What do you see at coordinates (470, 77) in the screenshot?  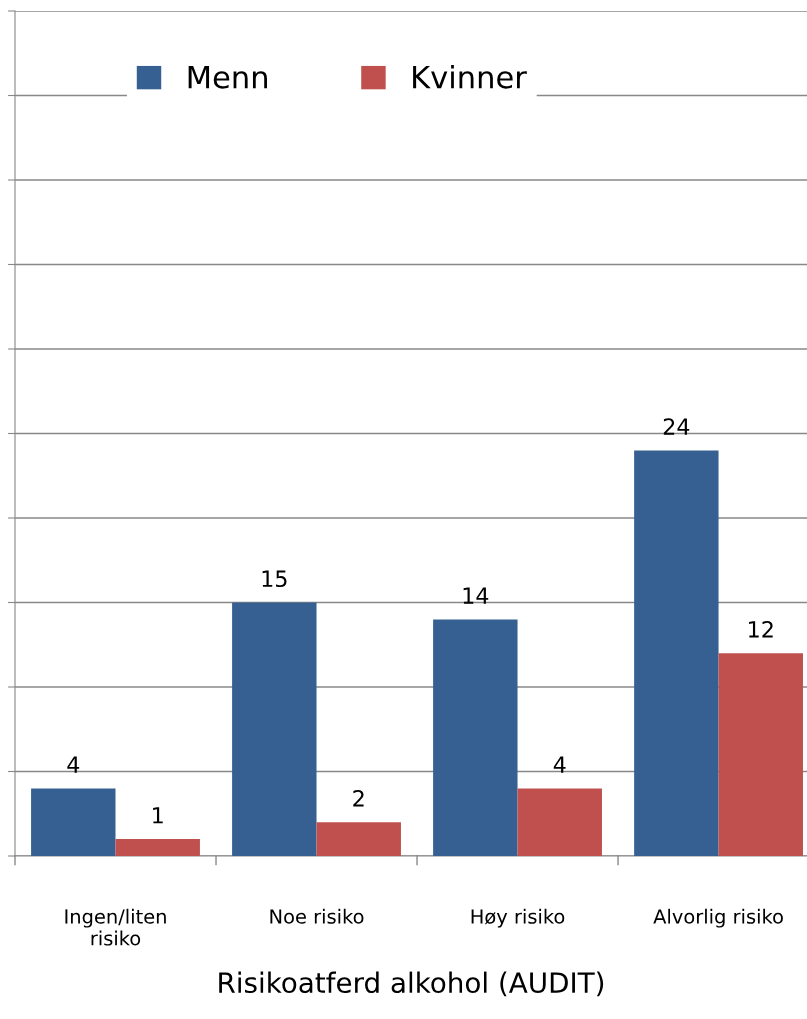 I see `legend-label: Kvinner` at bounding box center [470, 77].